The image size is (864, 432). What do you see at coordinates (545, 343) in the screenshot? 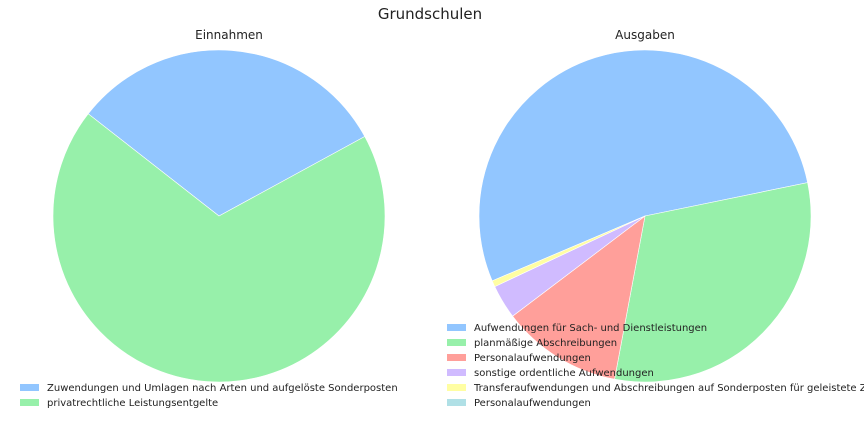
I see `legend-label-1: planmäßige Abschreibungen` at bounding box center [545, 343].